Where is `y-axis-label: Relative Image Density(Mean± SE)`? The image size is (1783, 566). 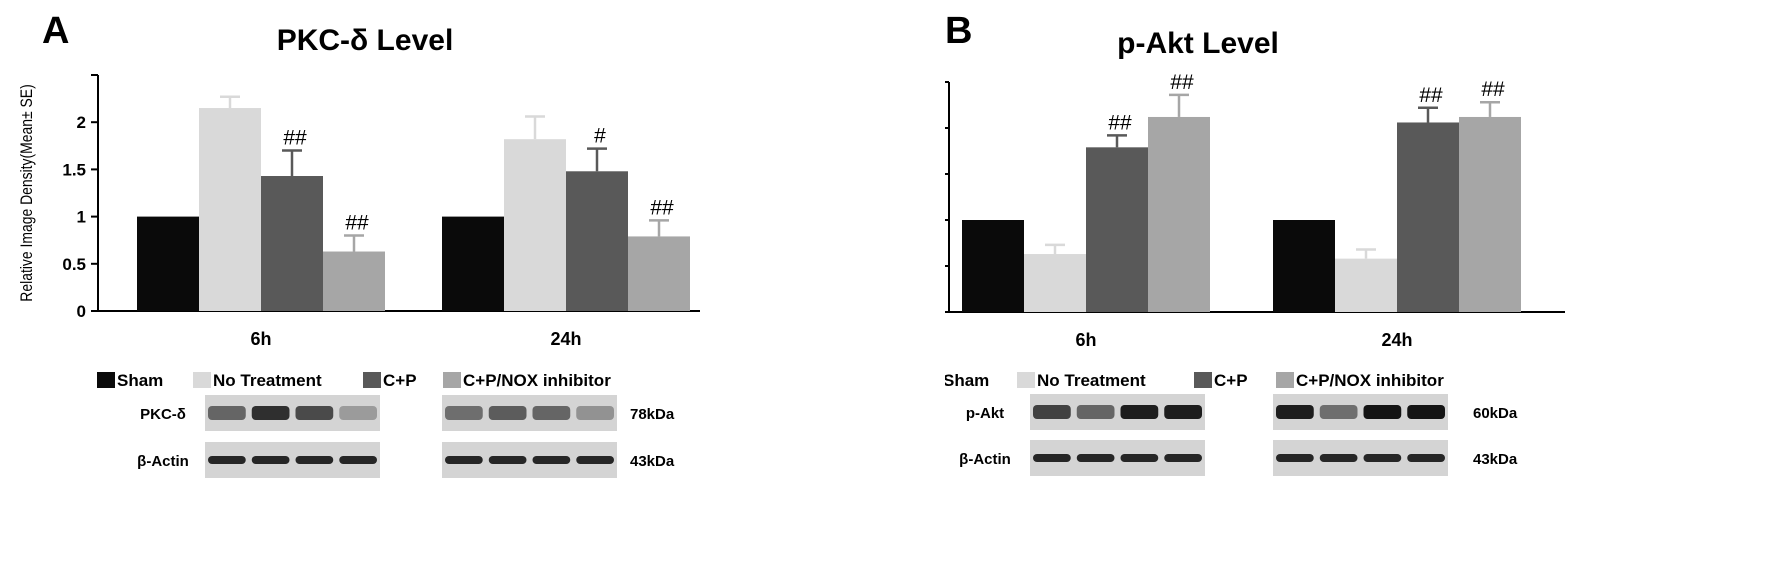 y-axis-label: Relative Image Density(Mean± SE) is located at coordinates (27, 192).